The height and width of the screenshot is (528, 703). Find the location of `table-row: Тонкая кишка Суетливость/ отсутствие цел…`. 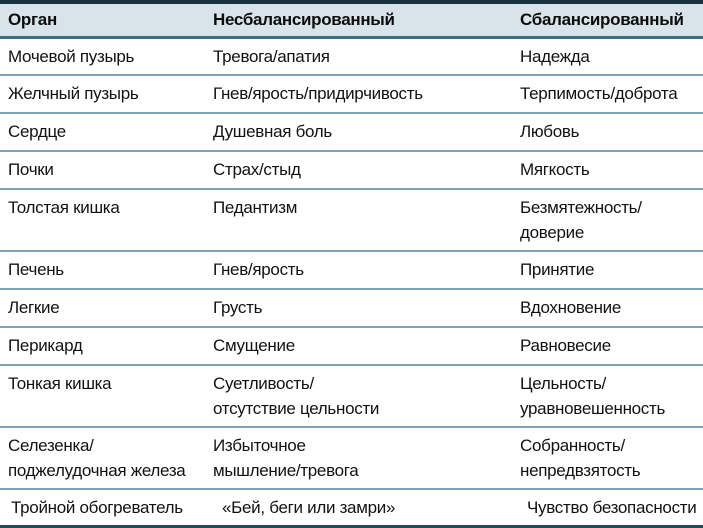

table-row: Тонкая кишка Суетливость/ отсутствие цел… is located at coordinates (351, 396).